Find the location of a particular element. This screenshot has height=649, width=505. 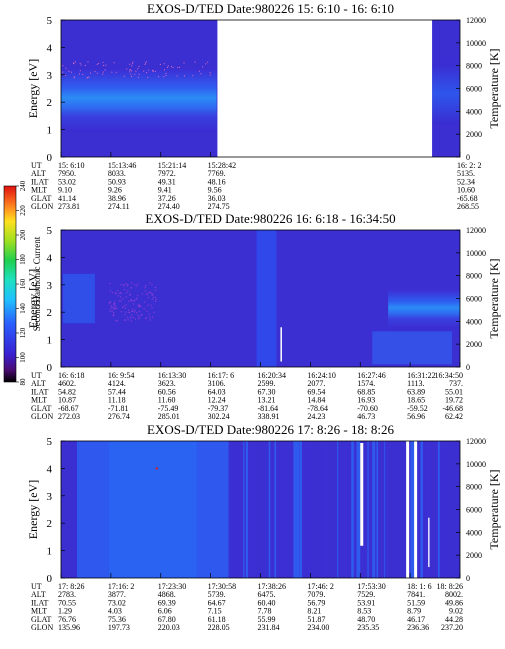

orbit-row-label: GLAT is located at coordinates (41, 619).